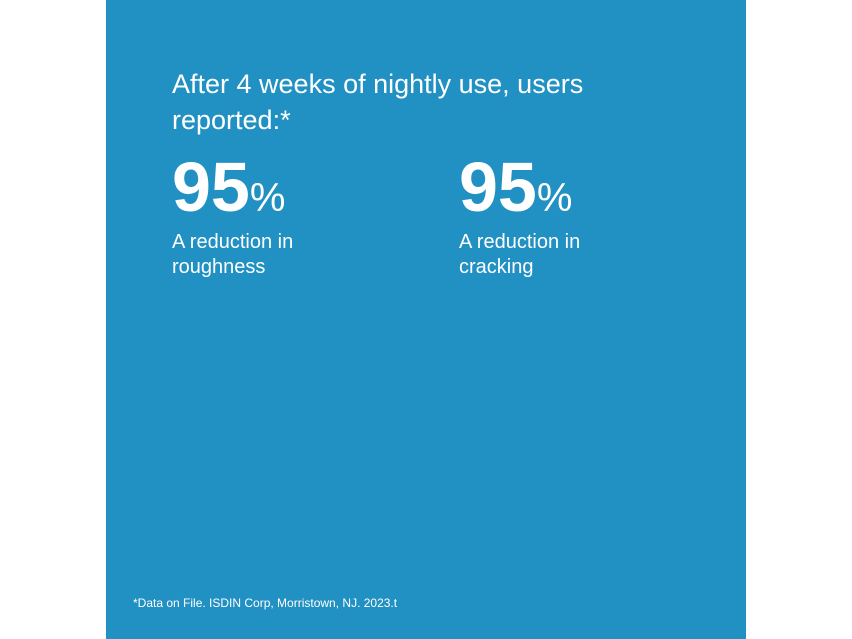 The width and height of the screenshot is (852, 639). I want to click on stat: 95% A reduction in cracking, so click(569, 216).